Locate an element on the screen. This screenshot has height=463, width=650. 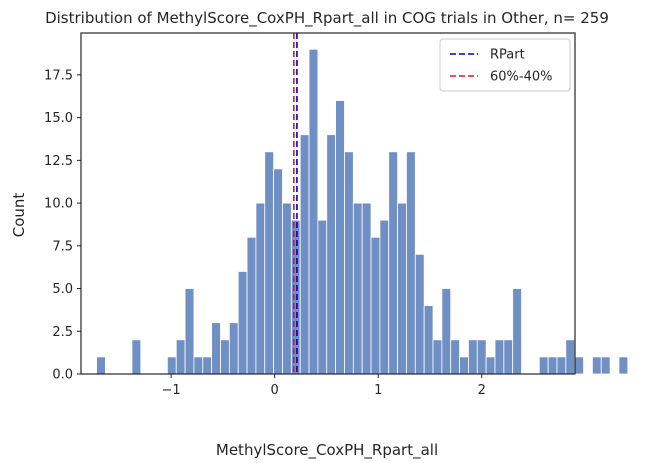
x-tick-label: −1 is located at coordinates (171, 390).